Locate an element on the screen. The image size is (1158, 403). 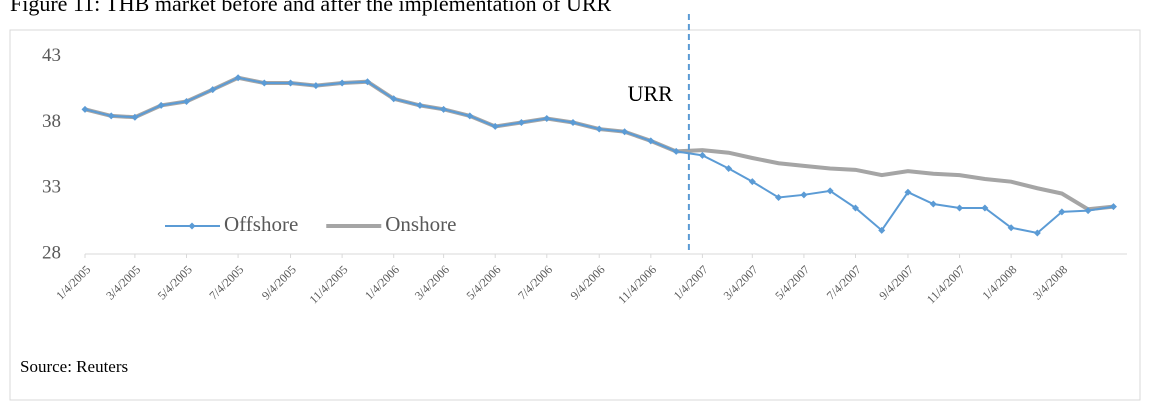
x-tick-label: 5/4/2005 is located at coordinates (175, 282).